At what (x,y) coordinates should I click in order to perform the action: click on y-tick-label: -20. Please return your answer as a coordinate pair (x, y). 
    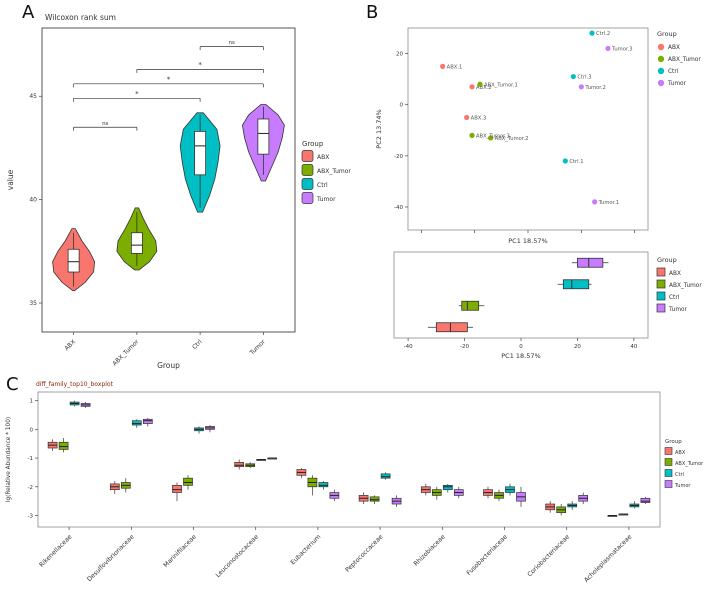
    Looking at the image, I should click on (398, 157).